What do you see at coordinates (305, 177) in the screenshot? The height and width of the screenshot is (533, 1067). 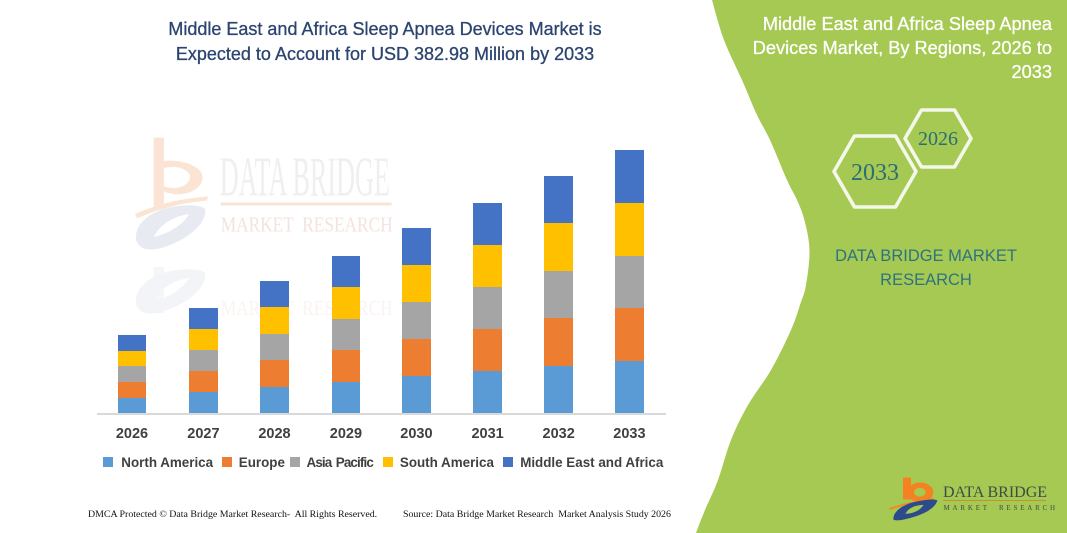 I see `svg-text: DATA BRIDGE` at bounding box center [305, 177].